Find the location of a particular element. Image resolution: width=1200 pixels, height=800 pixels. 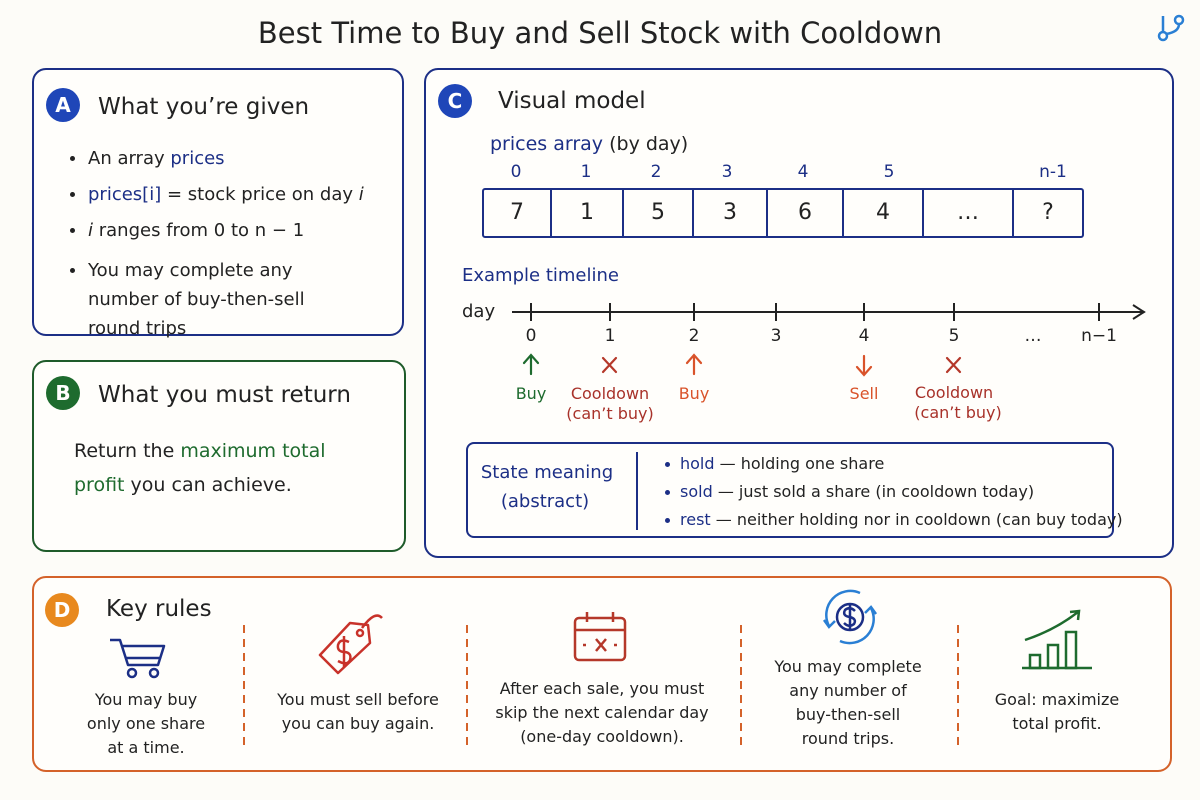

index: 4 is located at coordinates (803, 172).